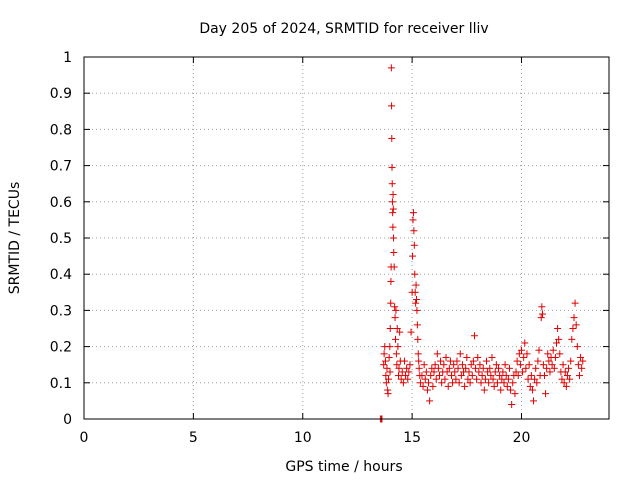 This screenshot has width=640, height=480. What do you see at coordinates (67, 58) in the screenshot?
I see `y-tick-label: 1` at bounding box center [67, 58].